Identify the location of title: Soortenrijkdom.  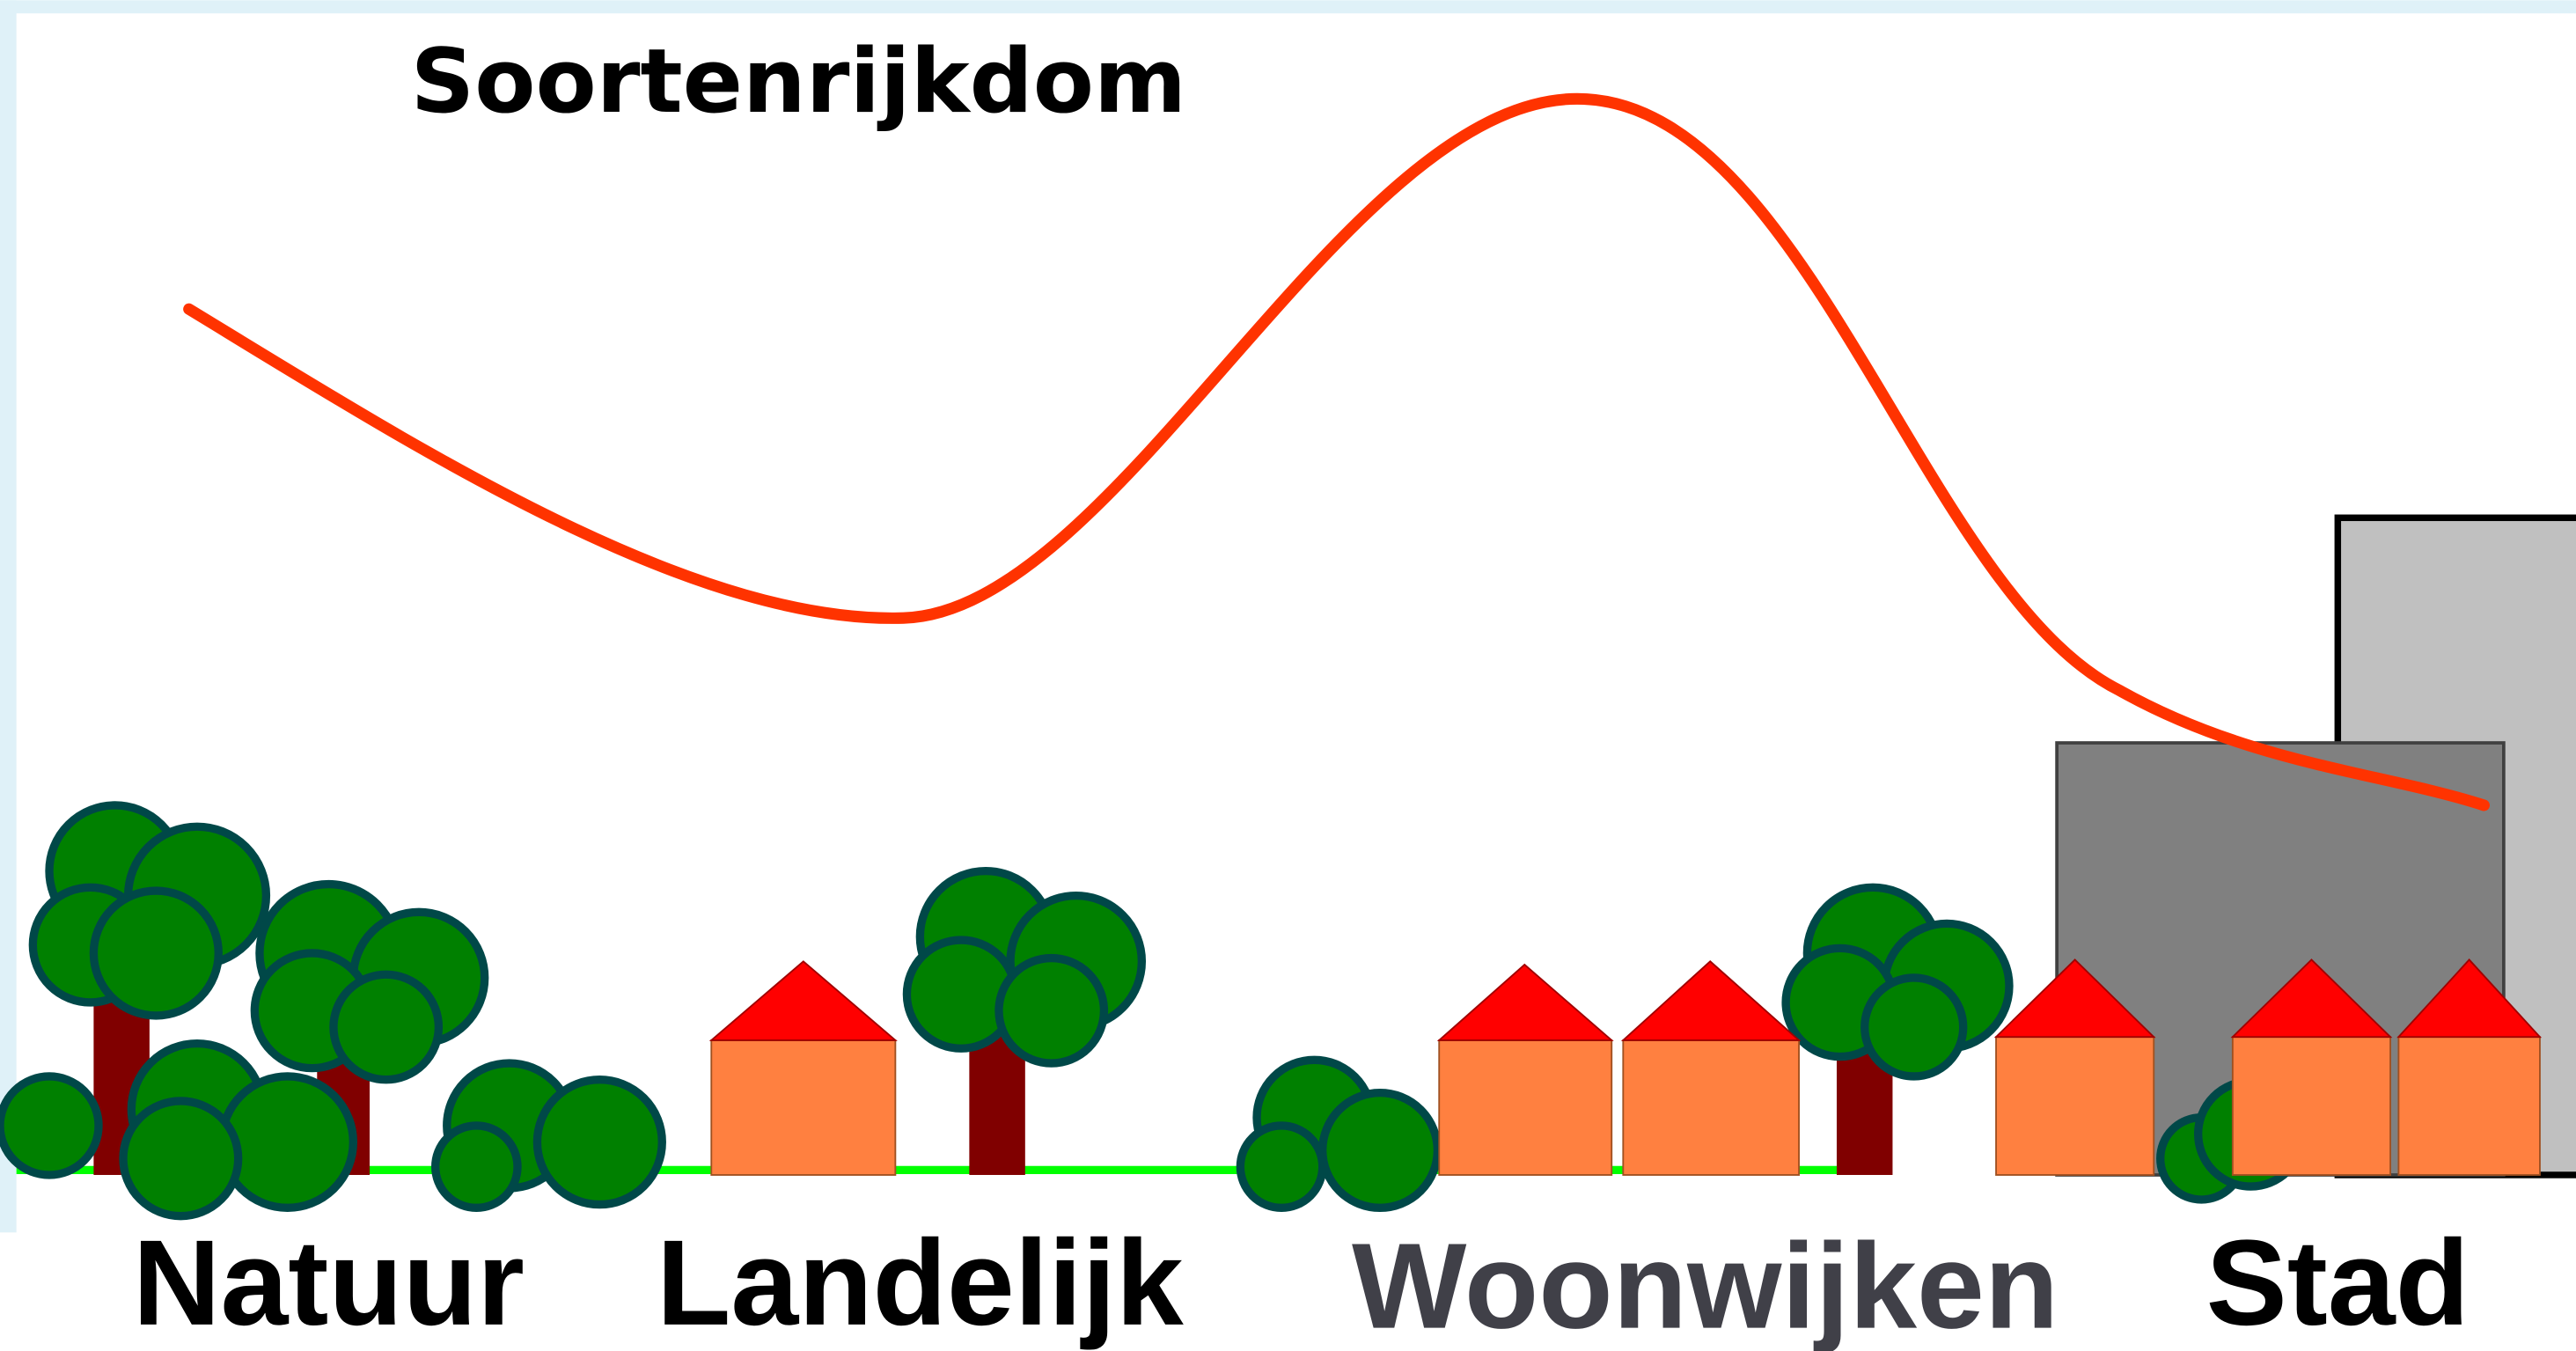
(798, 81).